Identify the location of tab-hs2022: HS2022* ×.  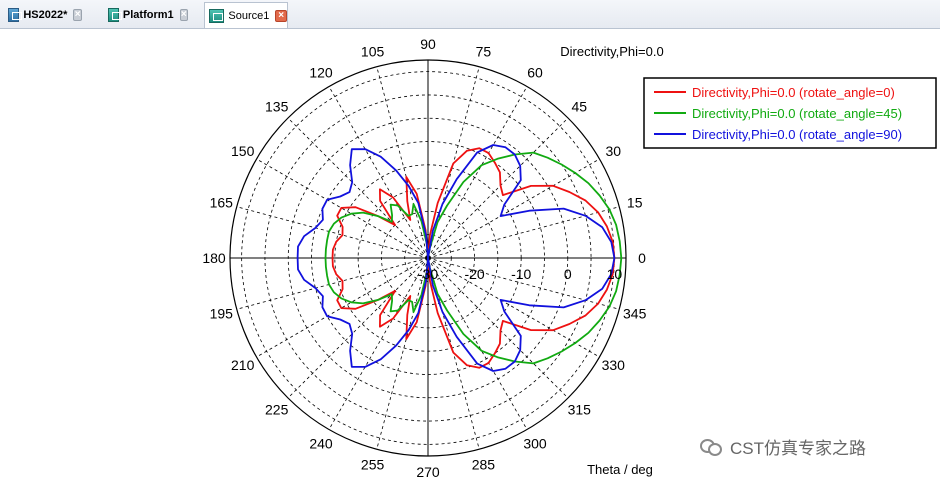
(43, 15).